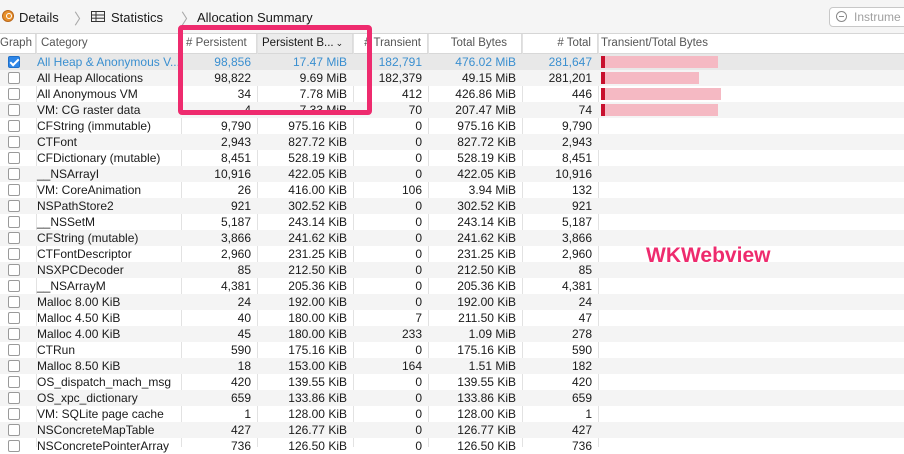  What do you see at coordinates (486, 270) in the screenshot?
I see `cell-total-bytes: 212.50 KiB` at bounding box center [486, 270].